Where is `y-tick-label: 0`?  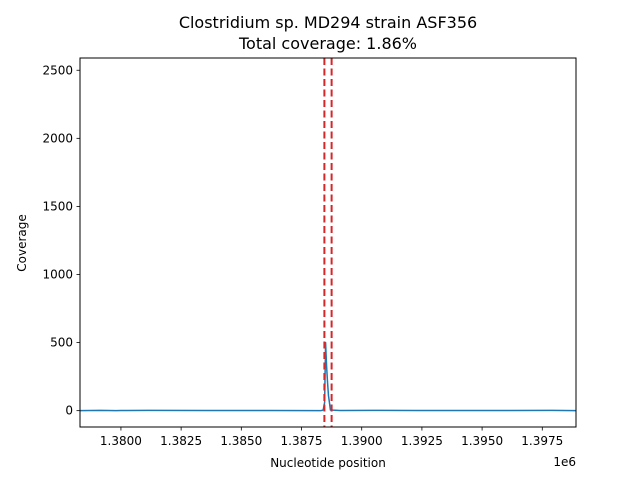 y-tick-label: 0 is located at coordinates (69, 411).